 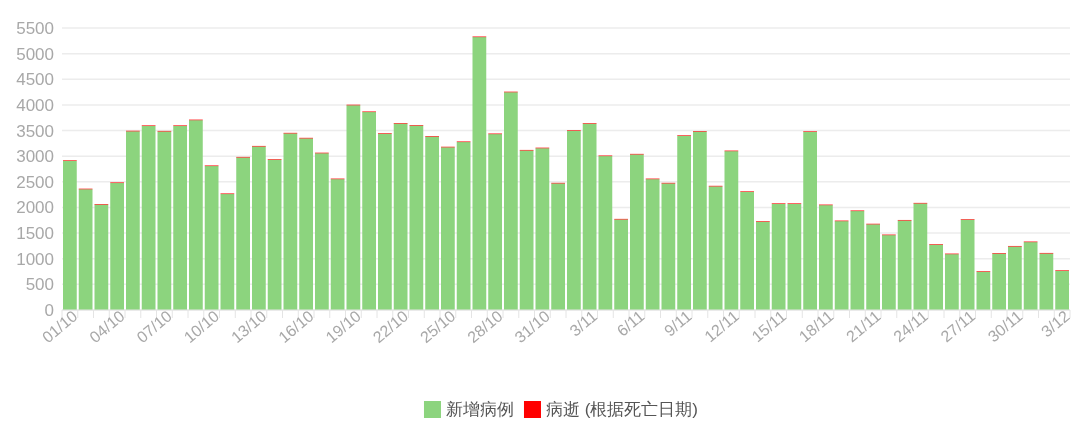 What do you see at coordinates (1055, 324) in the screenshot?
I see `x-tick-label: 3/12` at bounding box center [1055, 324].